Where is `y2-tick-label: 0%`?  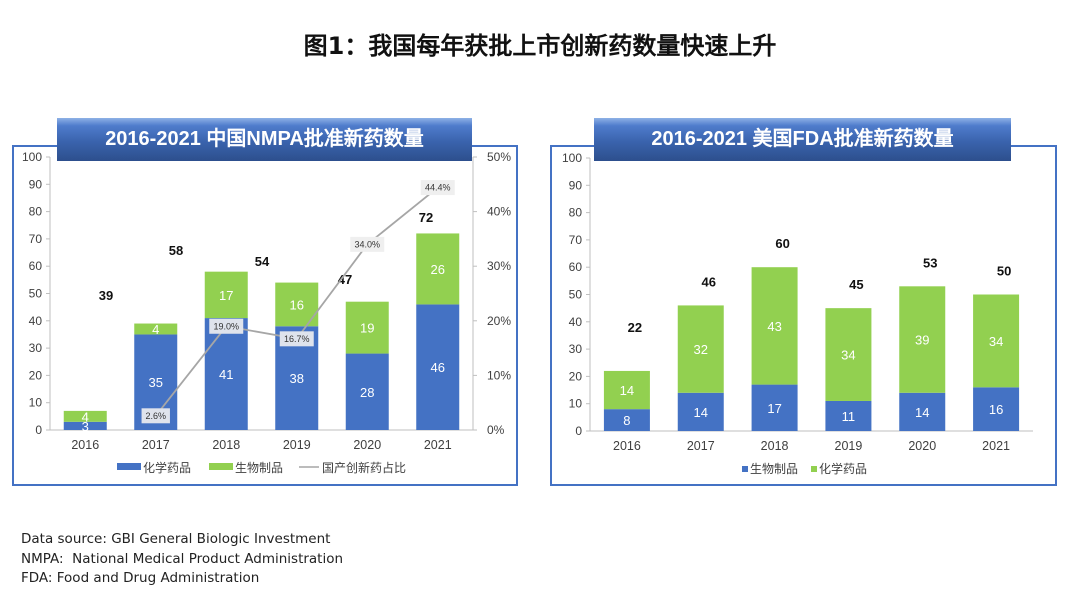 y2-tick-label: 0% is located at coordinates (496, 430).